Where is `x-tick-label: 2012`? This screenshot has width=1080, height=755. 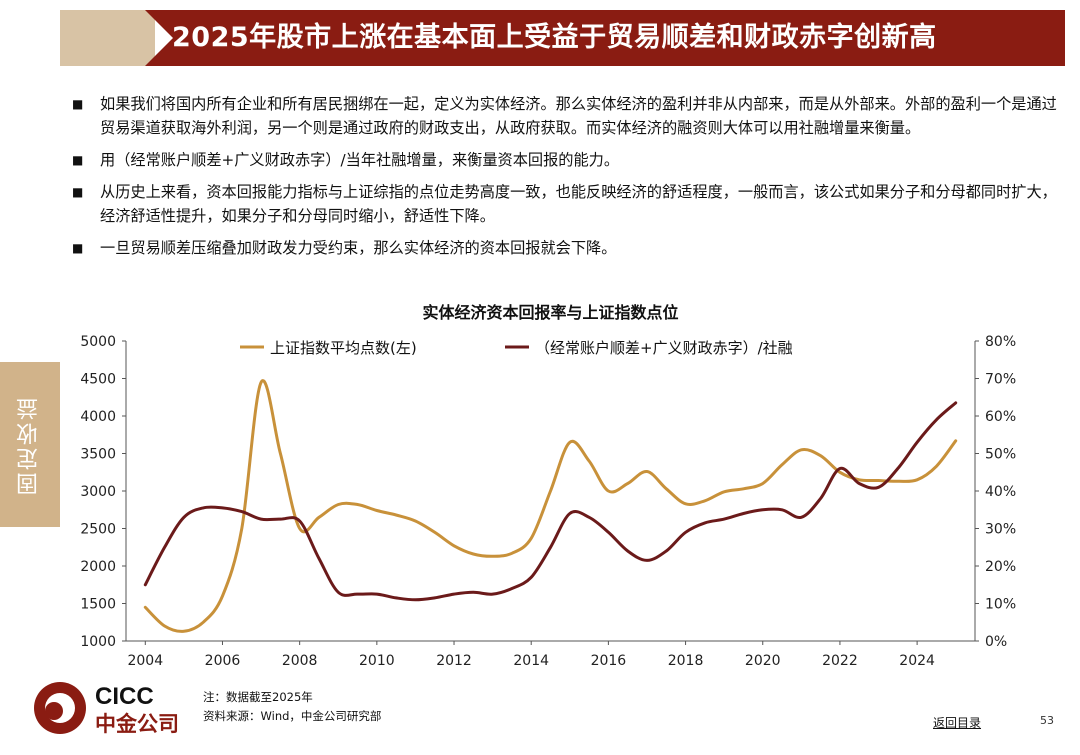
x-tick-label: 2012 is located at coordinates (454, 661).